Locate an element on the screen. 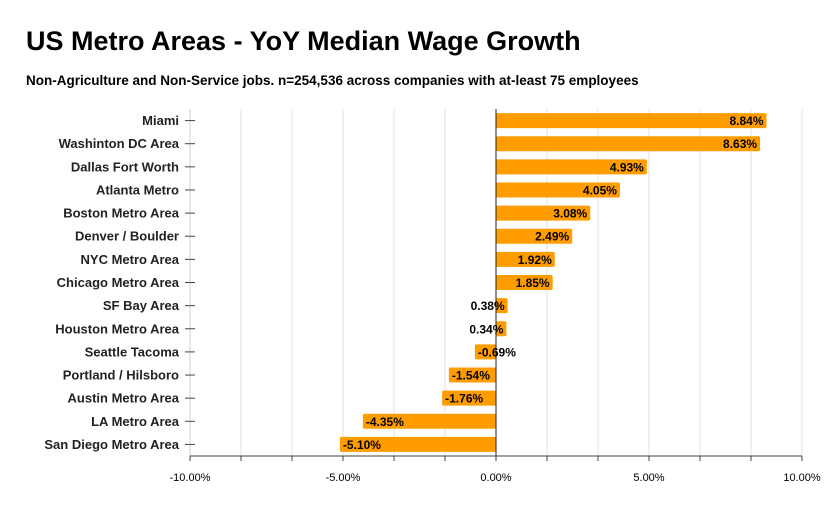 The image size is (828, 512). category-label: SF Bay Area is located at coordinates (141, 305).